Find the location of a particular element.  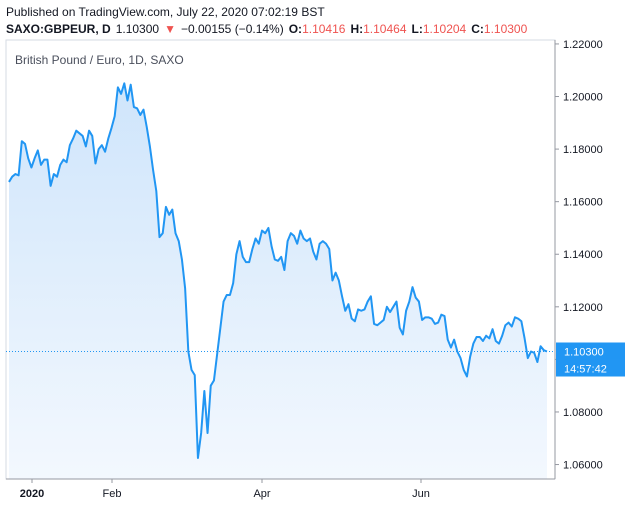

price-change-value: −0.00155 (−0.14%) is located at coordinates (232, 29).